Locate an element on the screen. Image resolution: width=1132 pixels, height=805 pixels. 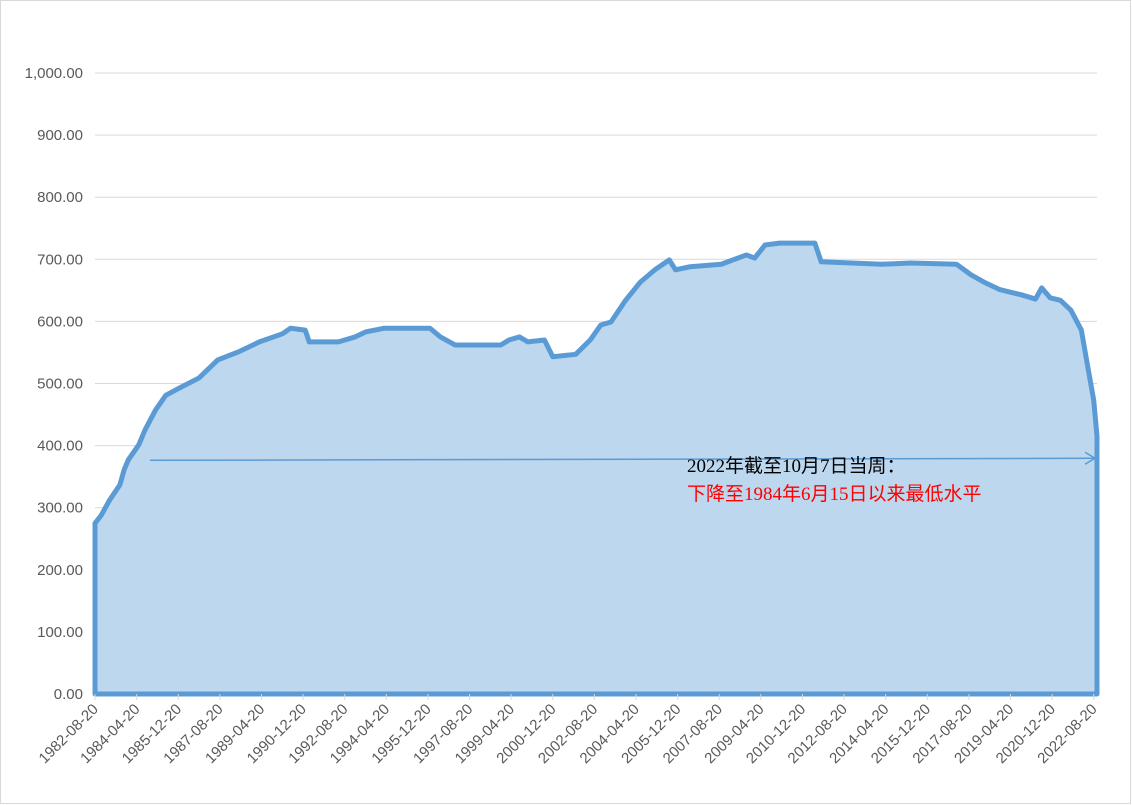
y-tick-label: 100.00 is located at coordinates (60, 632).